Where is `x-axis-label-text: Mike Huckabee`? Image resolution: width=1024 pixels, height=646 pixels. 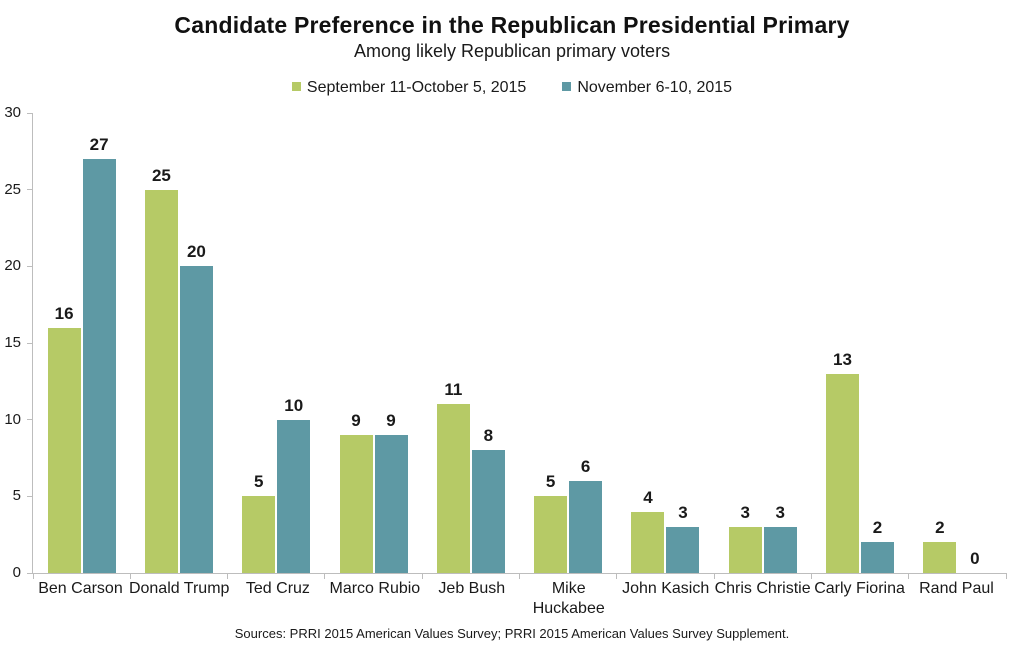 x-axis-label-text: Mike Huckabee is located at coordinates (568, 598).